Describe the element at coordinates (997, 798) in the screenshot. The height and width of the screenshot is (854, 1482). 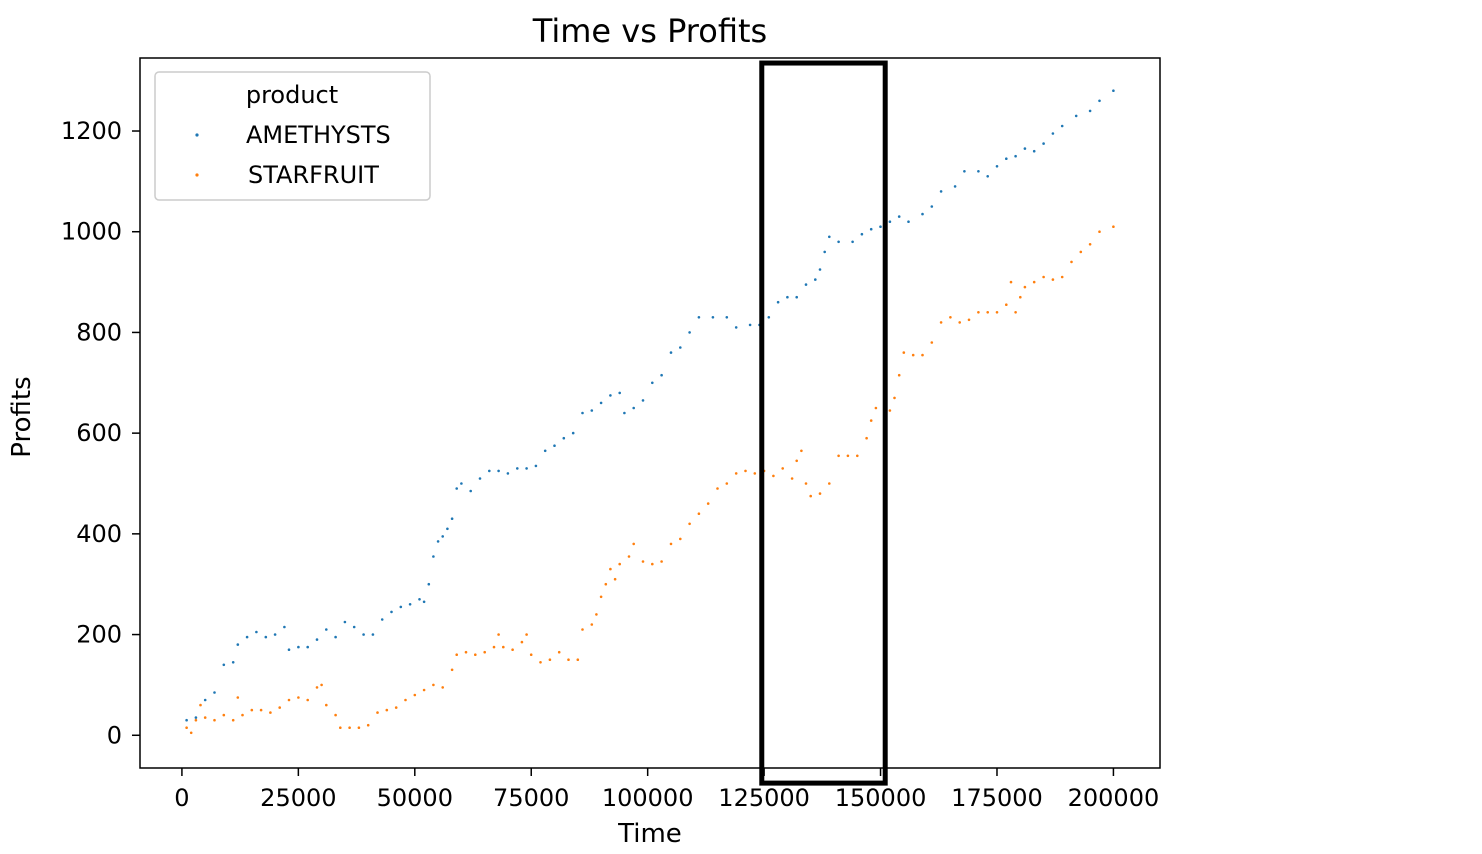
I see `x-tick-label: 175000` at that location.